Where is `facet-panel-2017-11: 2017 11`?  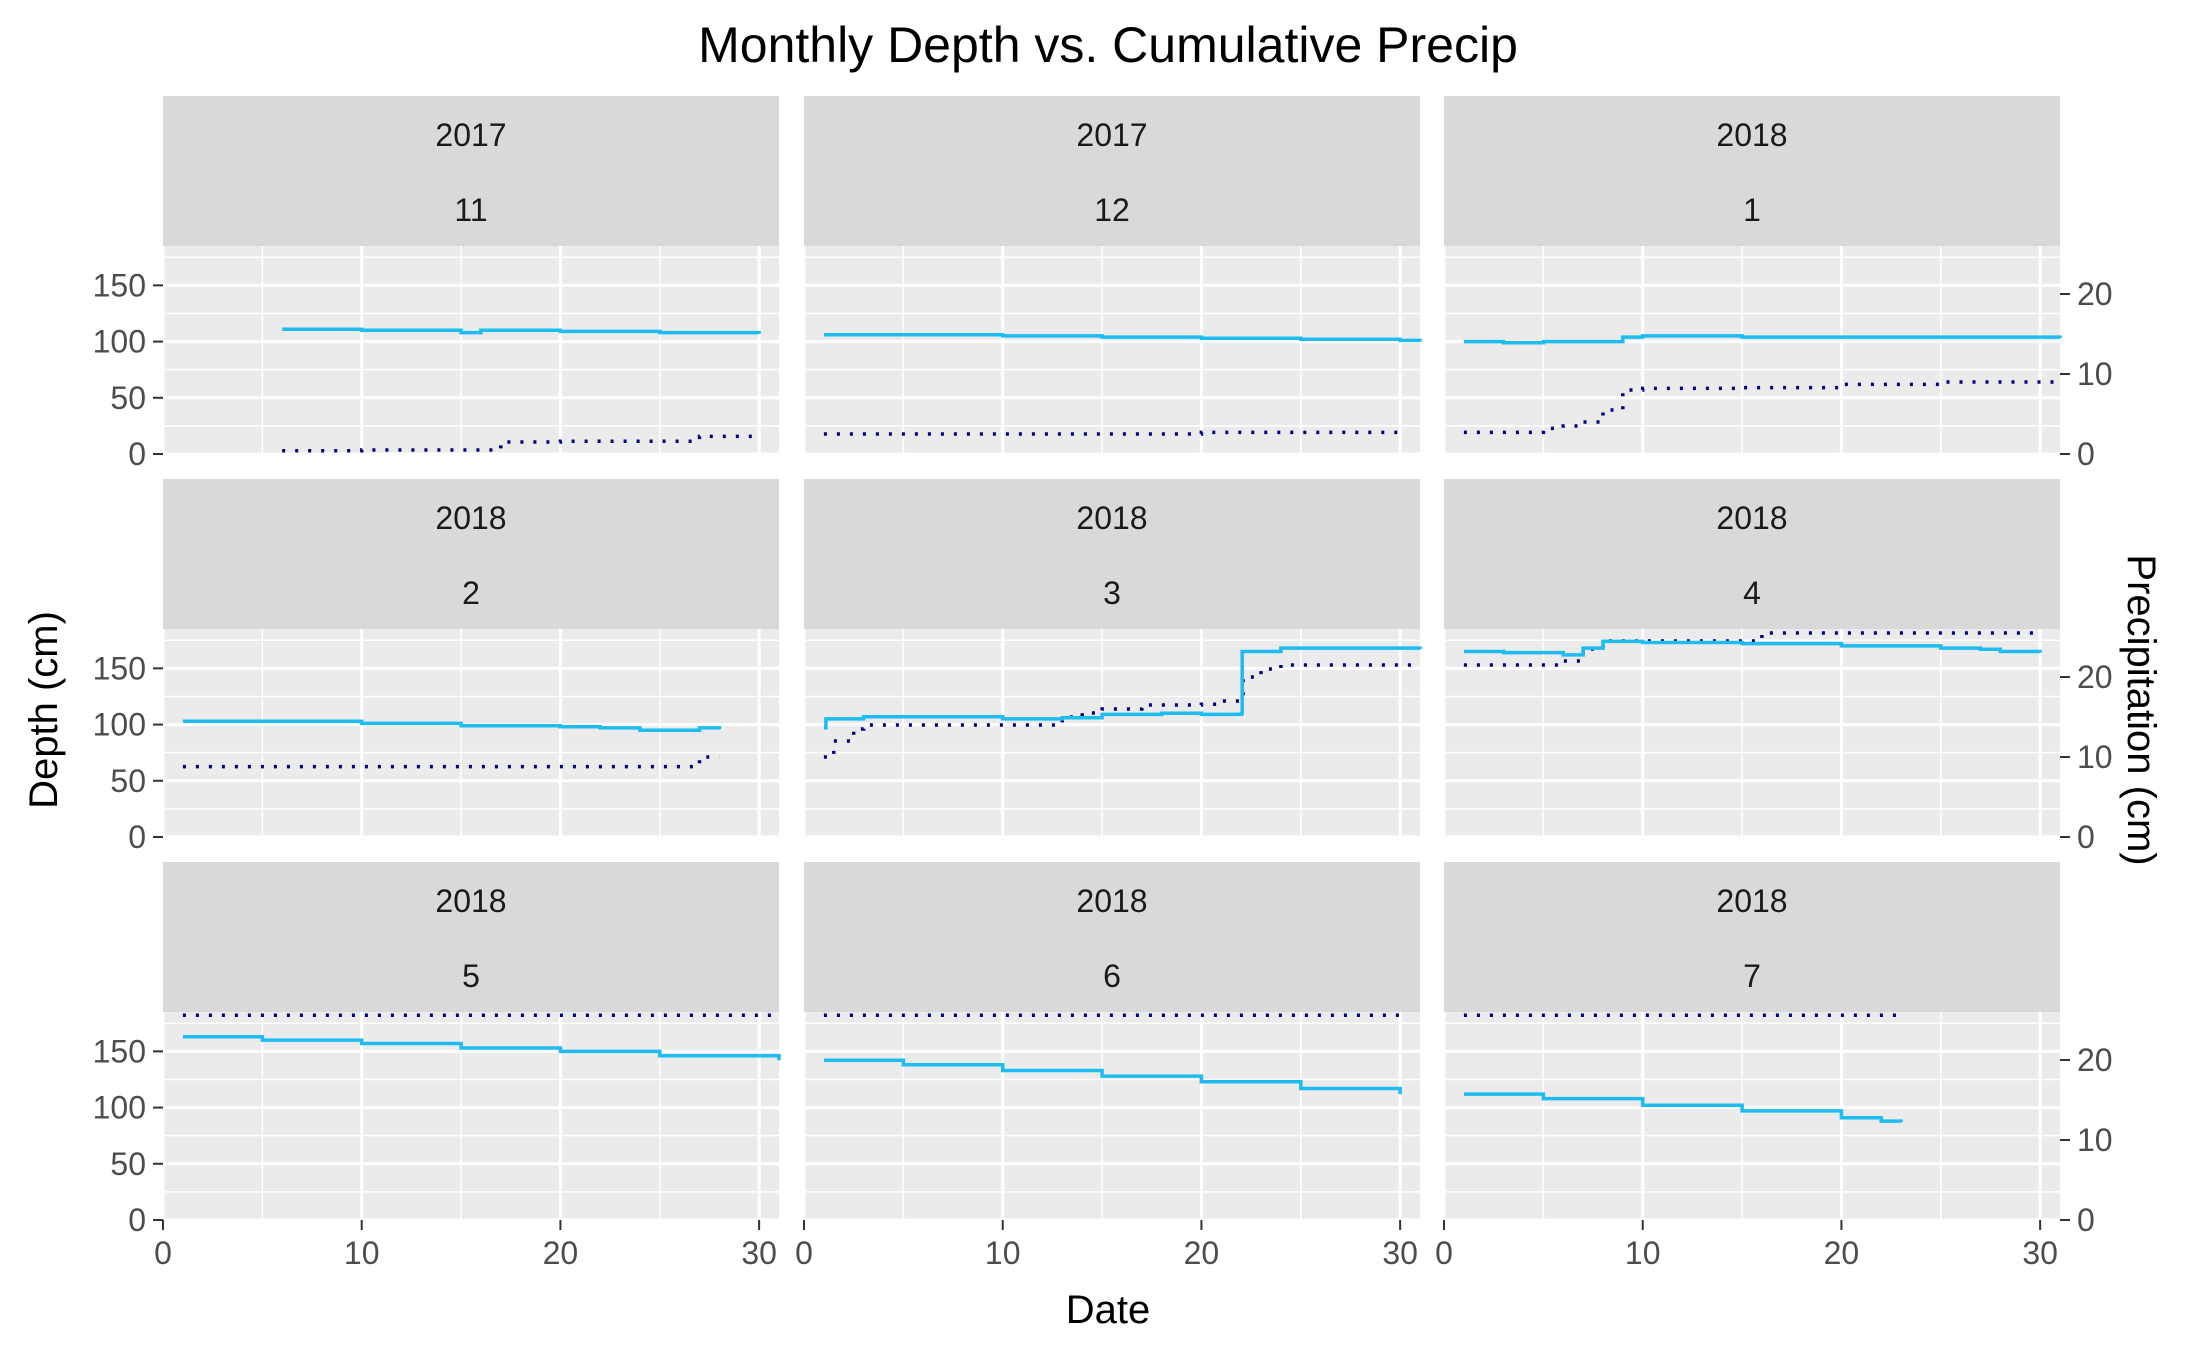
facet-panel-2017-11: 2017 11 is located at coordinates (470, 276).